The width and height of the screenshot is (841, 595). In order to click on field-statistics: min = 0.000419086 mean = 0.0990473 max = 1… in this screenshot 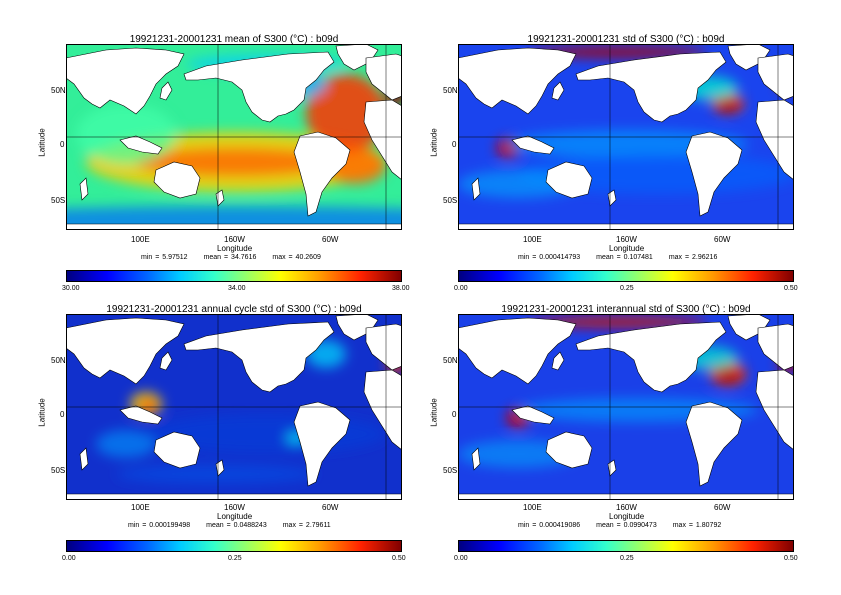, I will do `click(619, 525)`.